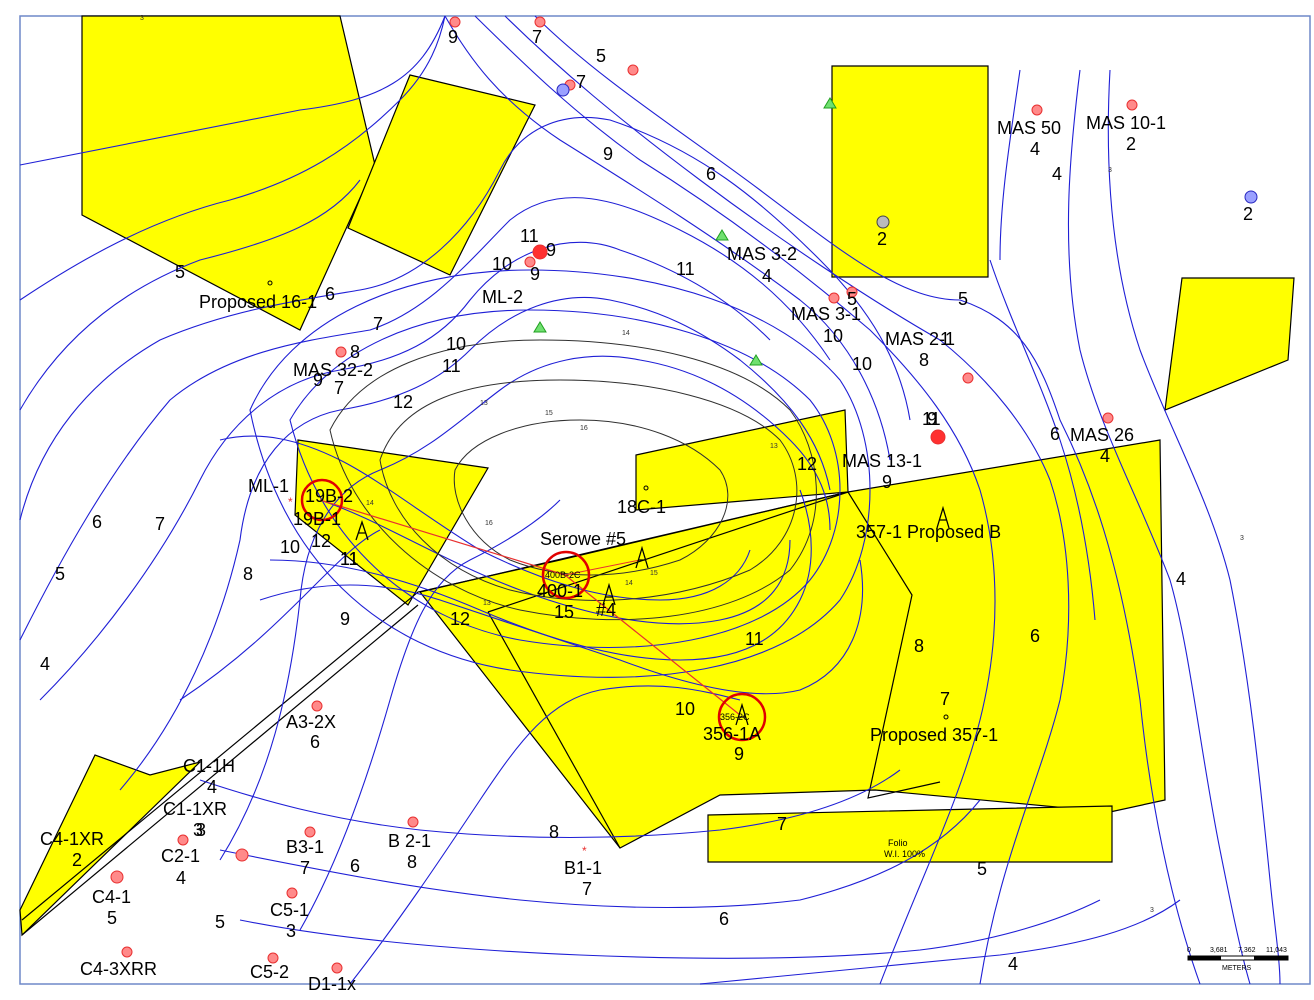 This screenshot has height=1000, width=1314. Describe the element at coordinates (883, 222) in the screenshot. I see `well-symbol-grey` at that location.